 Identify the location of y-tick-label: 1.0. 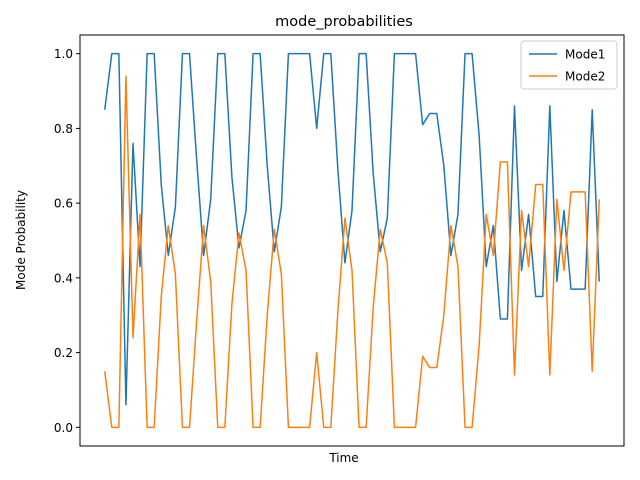
(63, 54).